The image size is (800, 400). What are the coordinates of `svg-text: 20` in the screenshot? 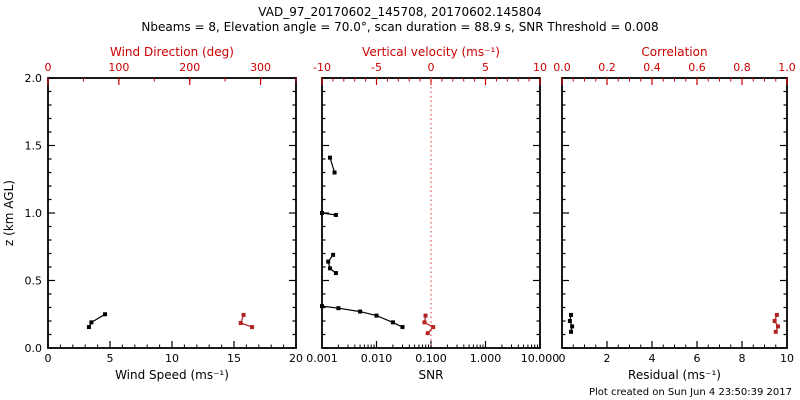 It's located at (296, 358).